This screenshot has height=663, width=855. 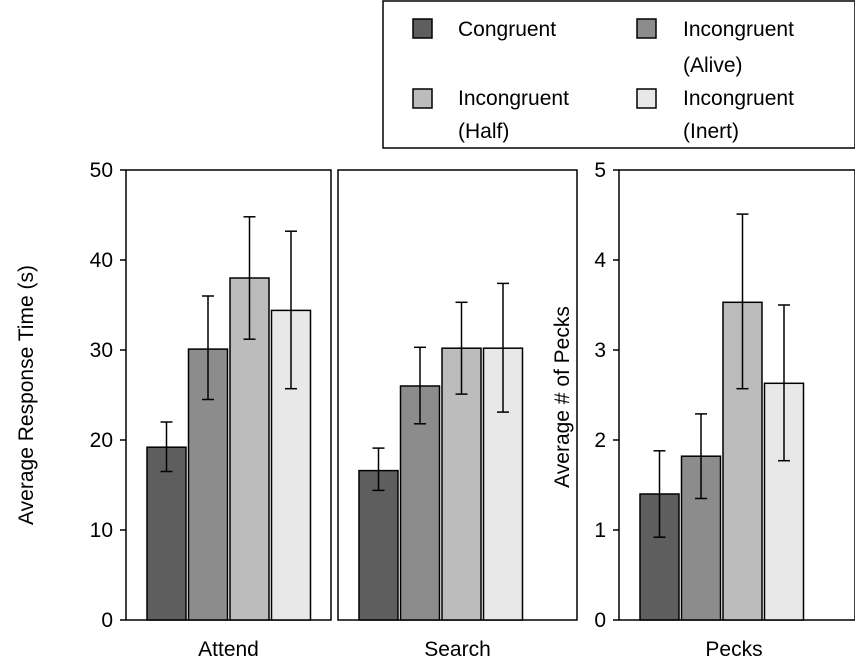 I want to click on legend-label-alive-line1: Incongruent, so click(x=738, y=29).